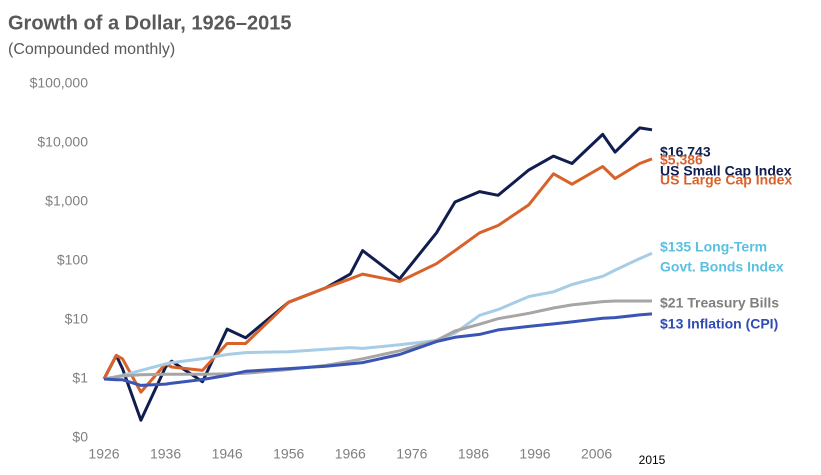 The width and height of the screenshot is (821, 475). What do you see at coordinates (165, 454) in the screenshot?
I see `x-tick-label: 1936` at bounding box center [165, 454].